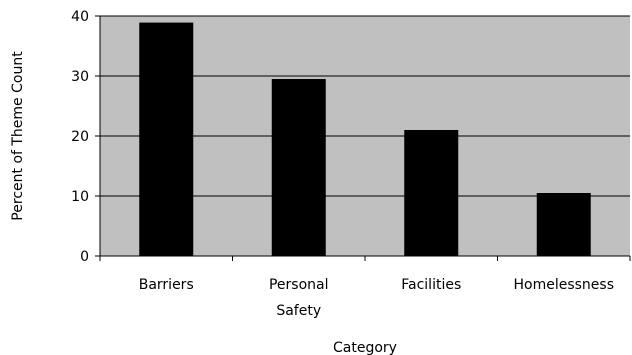 This screenshot has width=632, height=355. Describe the element at coordinates (298, 311) in the screenshot. I see `x-category-label-1-1: Safety` at that location.